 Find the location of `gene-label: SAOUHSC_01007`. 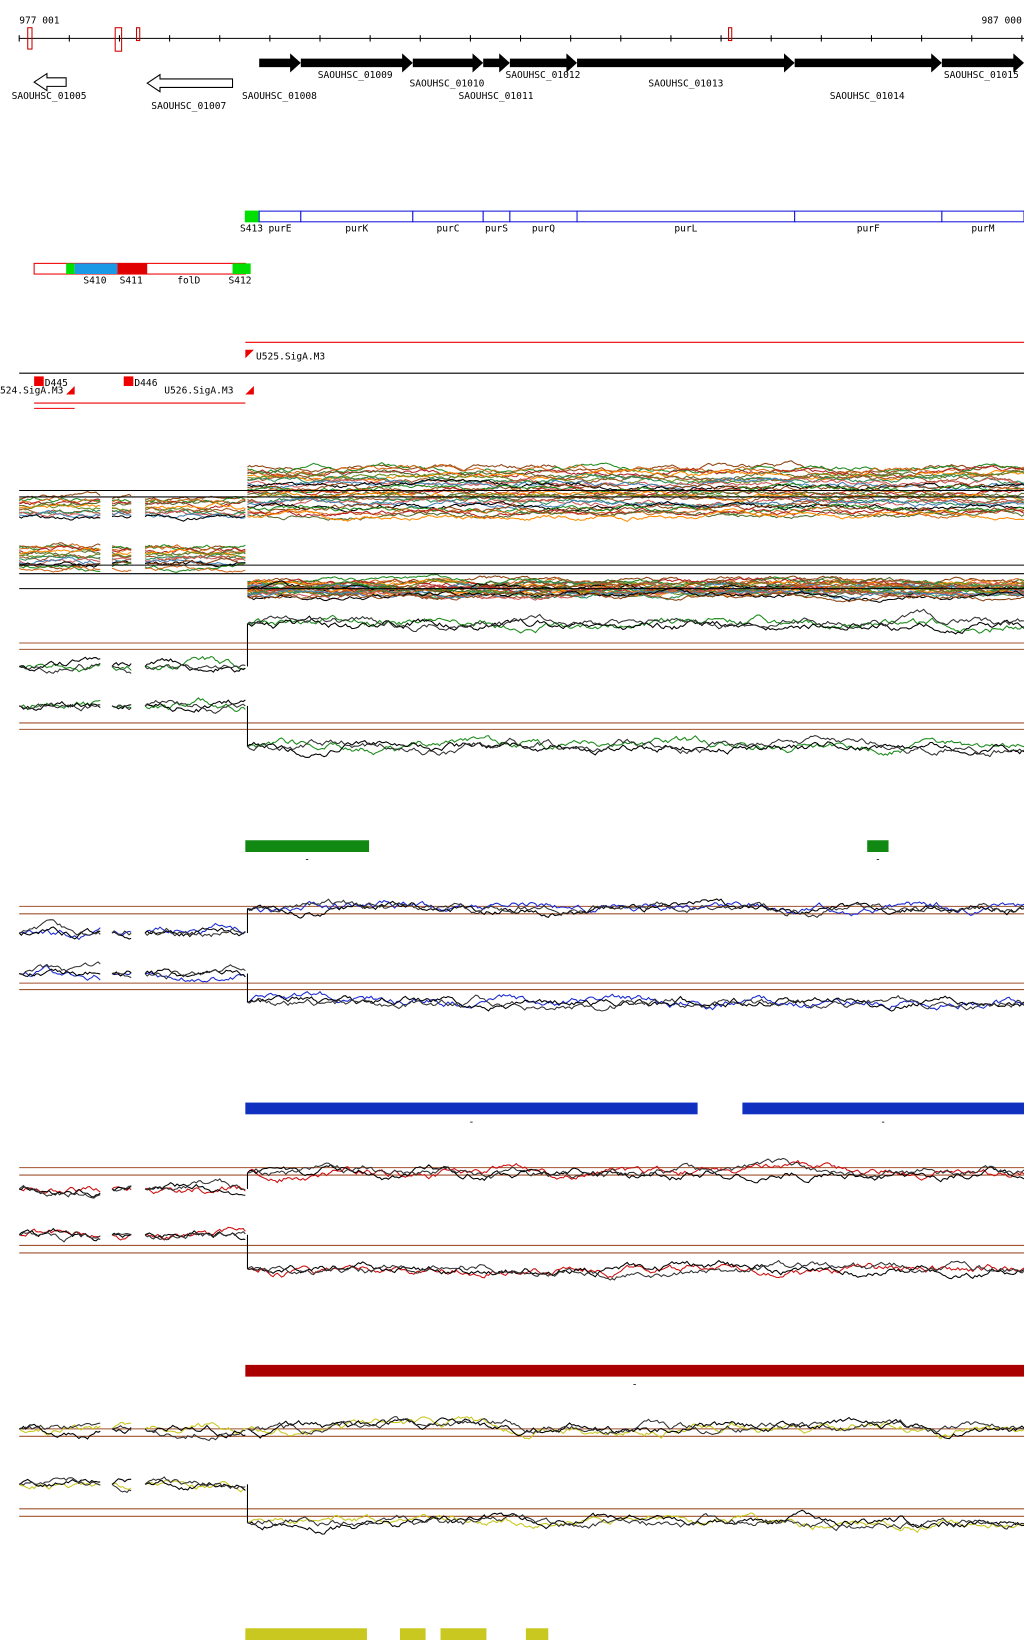

gene-label: SAOUHSC_01007 is located at coordinates (188, 106).